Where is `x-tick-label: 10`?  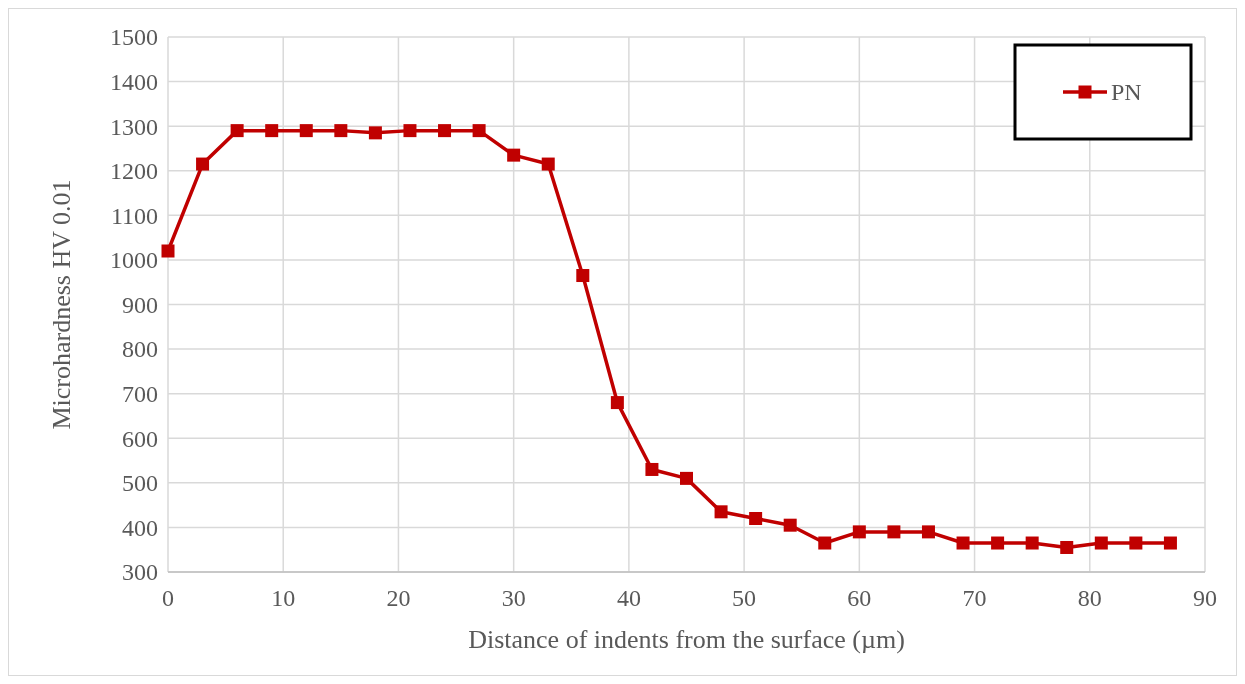
x-tick-label: 10 is located at coordinates (283, 598).